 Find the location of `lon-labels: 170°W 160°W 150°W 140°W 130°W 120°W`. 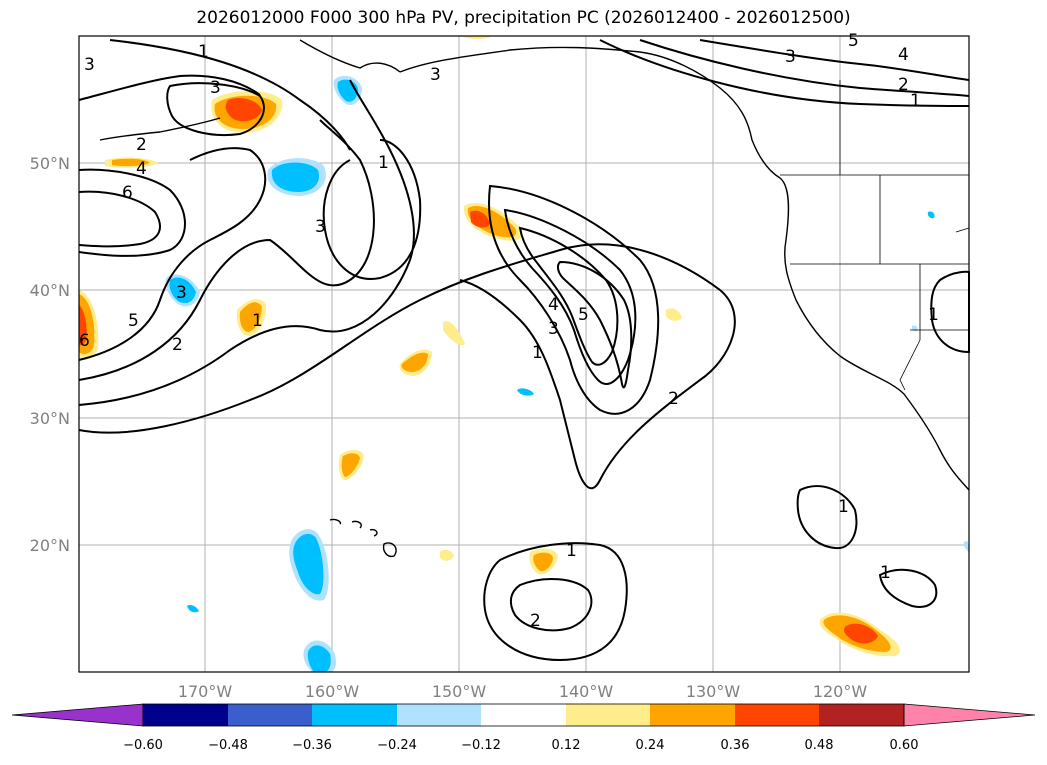

lon-labels: 170°W 160°W 150°W 140°W 130°W 120°W is located at coordinates (523, 691).